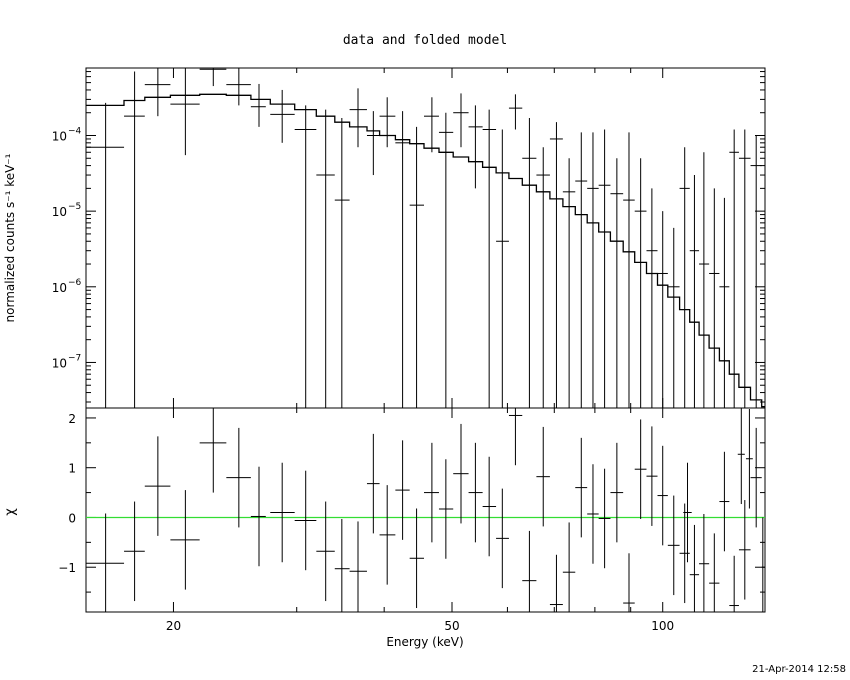  Describe the element at coordinates (662, 626) in the screenshot. I see `x-tick-label: 100` at that location.